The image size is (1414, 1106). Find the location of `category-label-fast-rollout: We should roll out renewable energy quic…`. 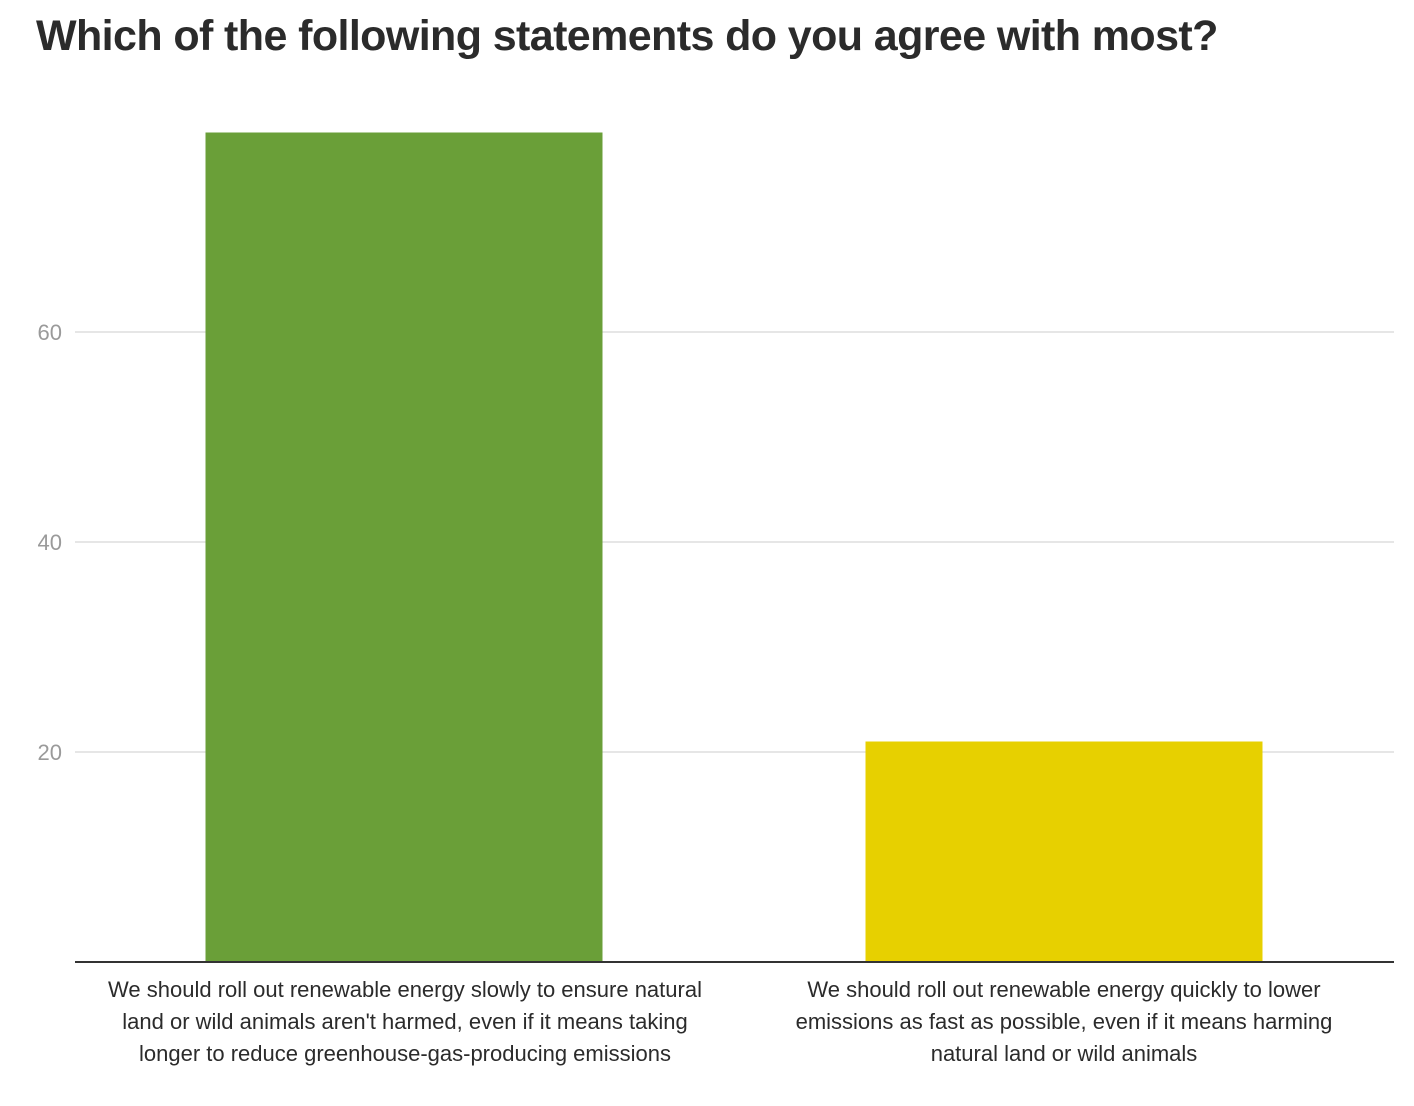

category-label-fast-rollout: We should roll out renewable energy quic… is located at coordinates (1064, 1021).